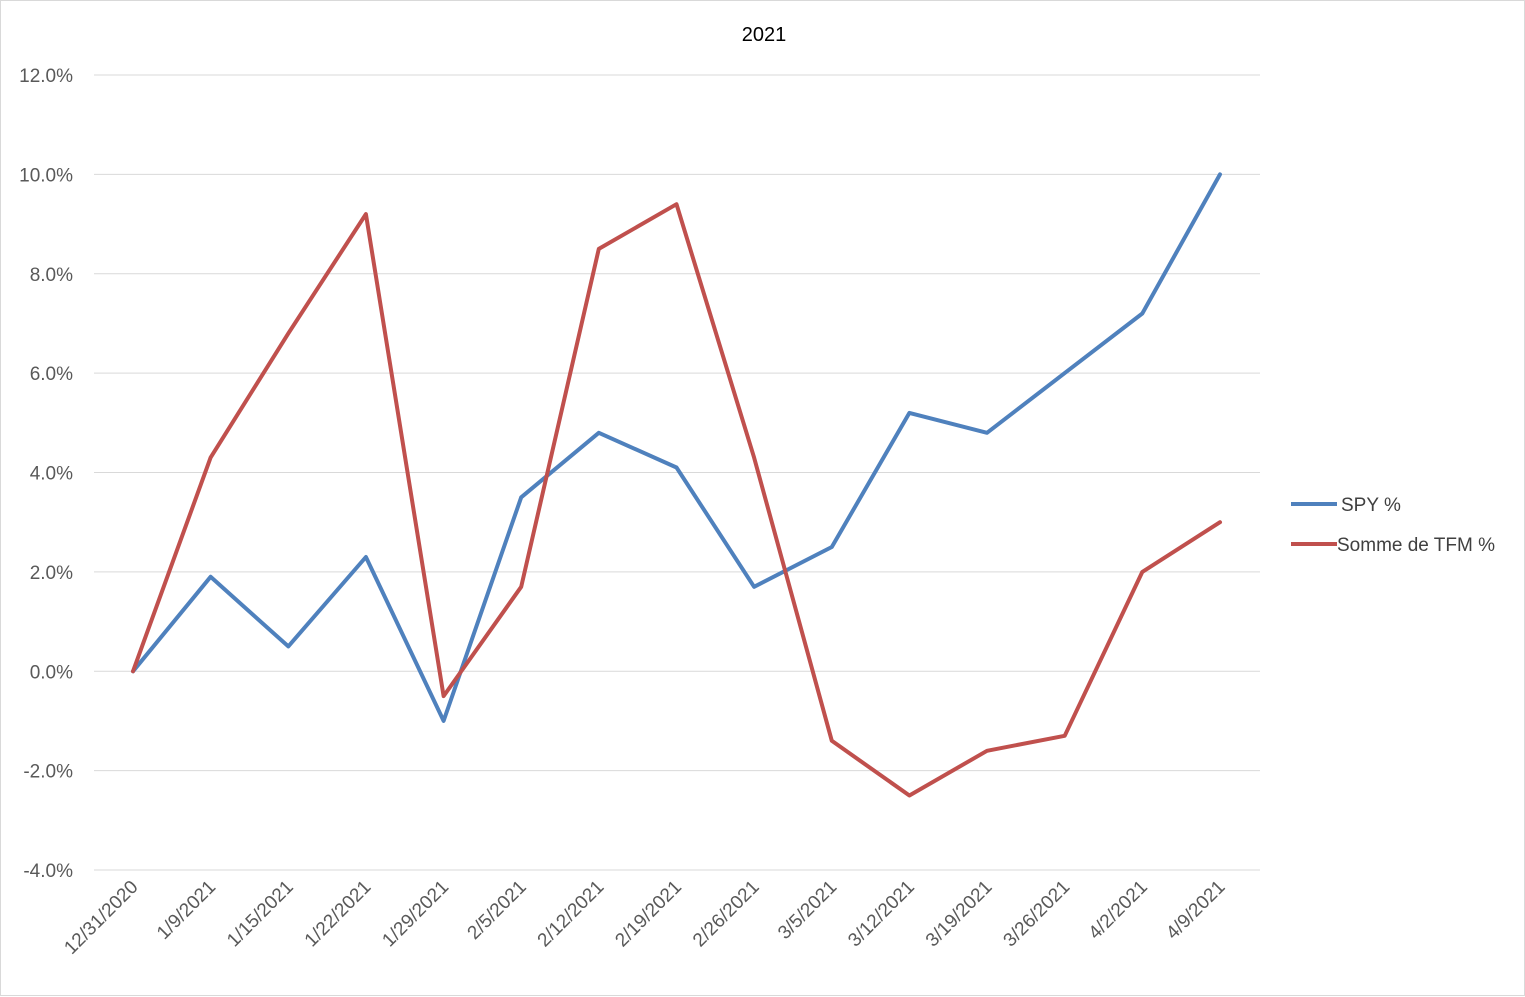 Image resolution: width=1525 pixels, height=997 pixels. Describe the element at coordinates (51, 672) in the screenshot. I see `y-tick-label: 0.0%` at that location.